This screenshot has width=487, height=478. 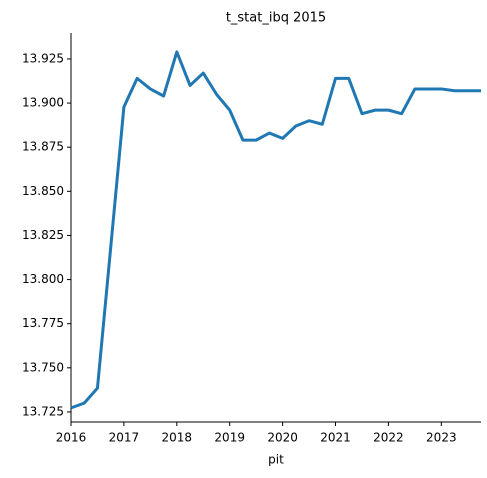 What do you see at coordinates (229, 438) in the screenshot?
I see `x-tick-label: 2019` at bounding box center [229, 438].